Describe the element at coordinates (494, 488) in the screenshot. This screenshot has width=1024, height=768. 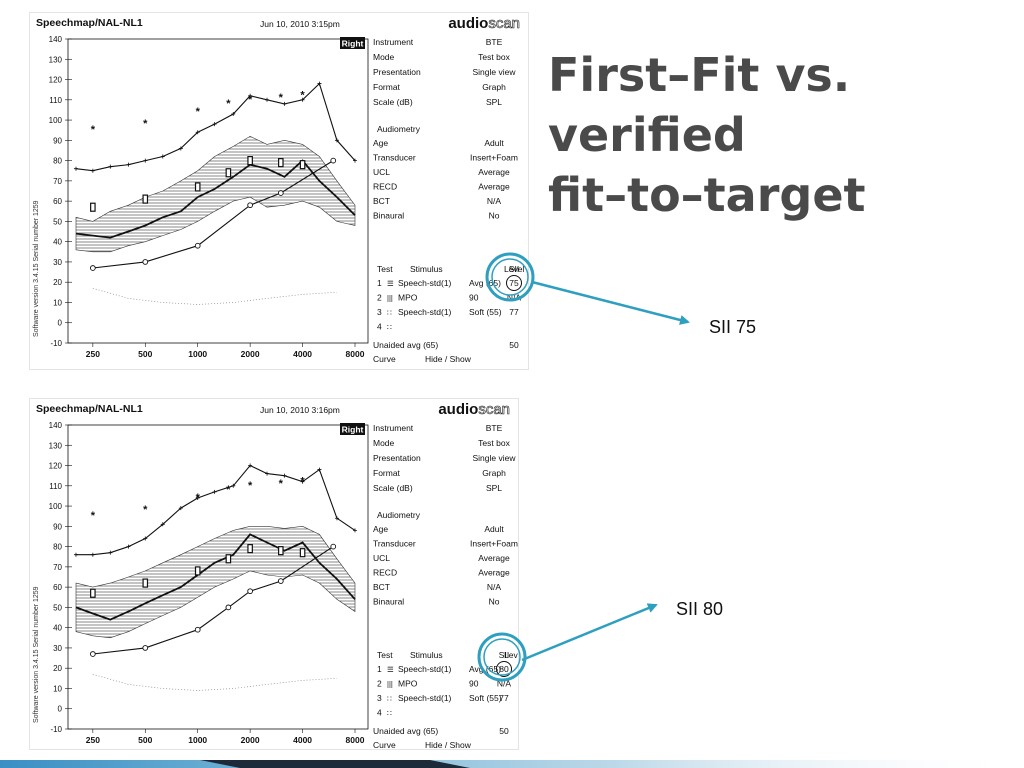
I see `info-value: SPL` at that location.